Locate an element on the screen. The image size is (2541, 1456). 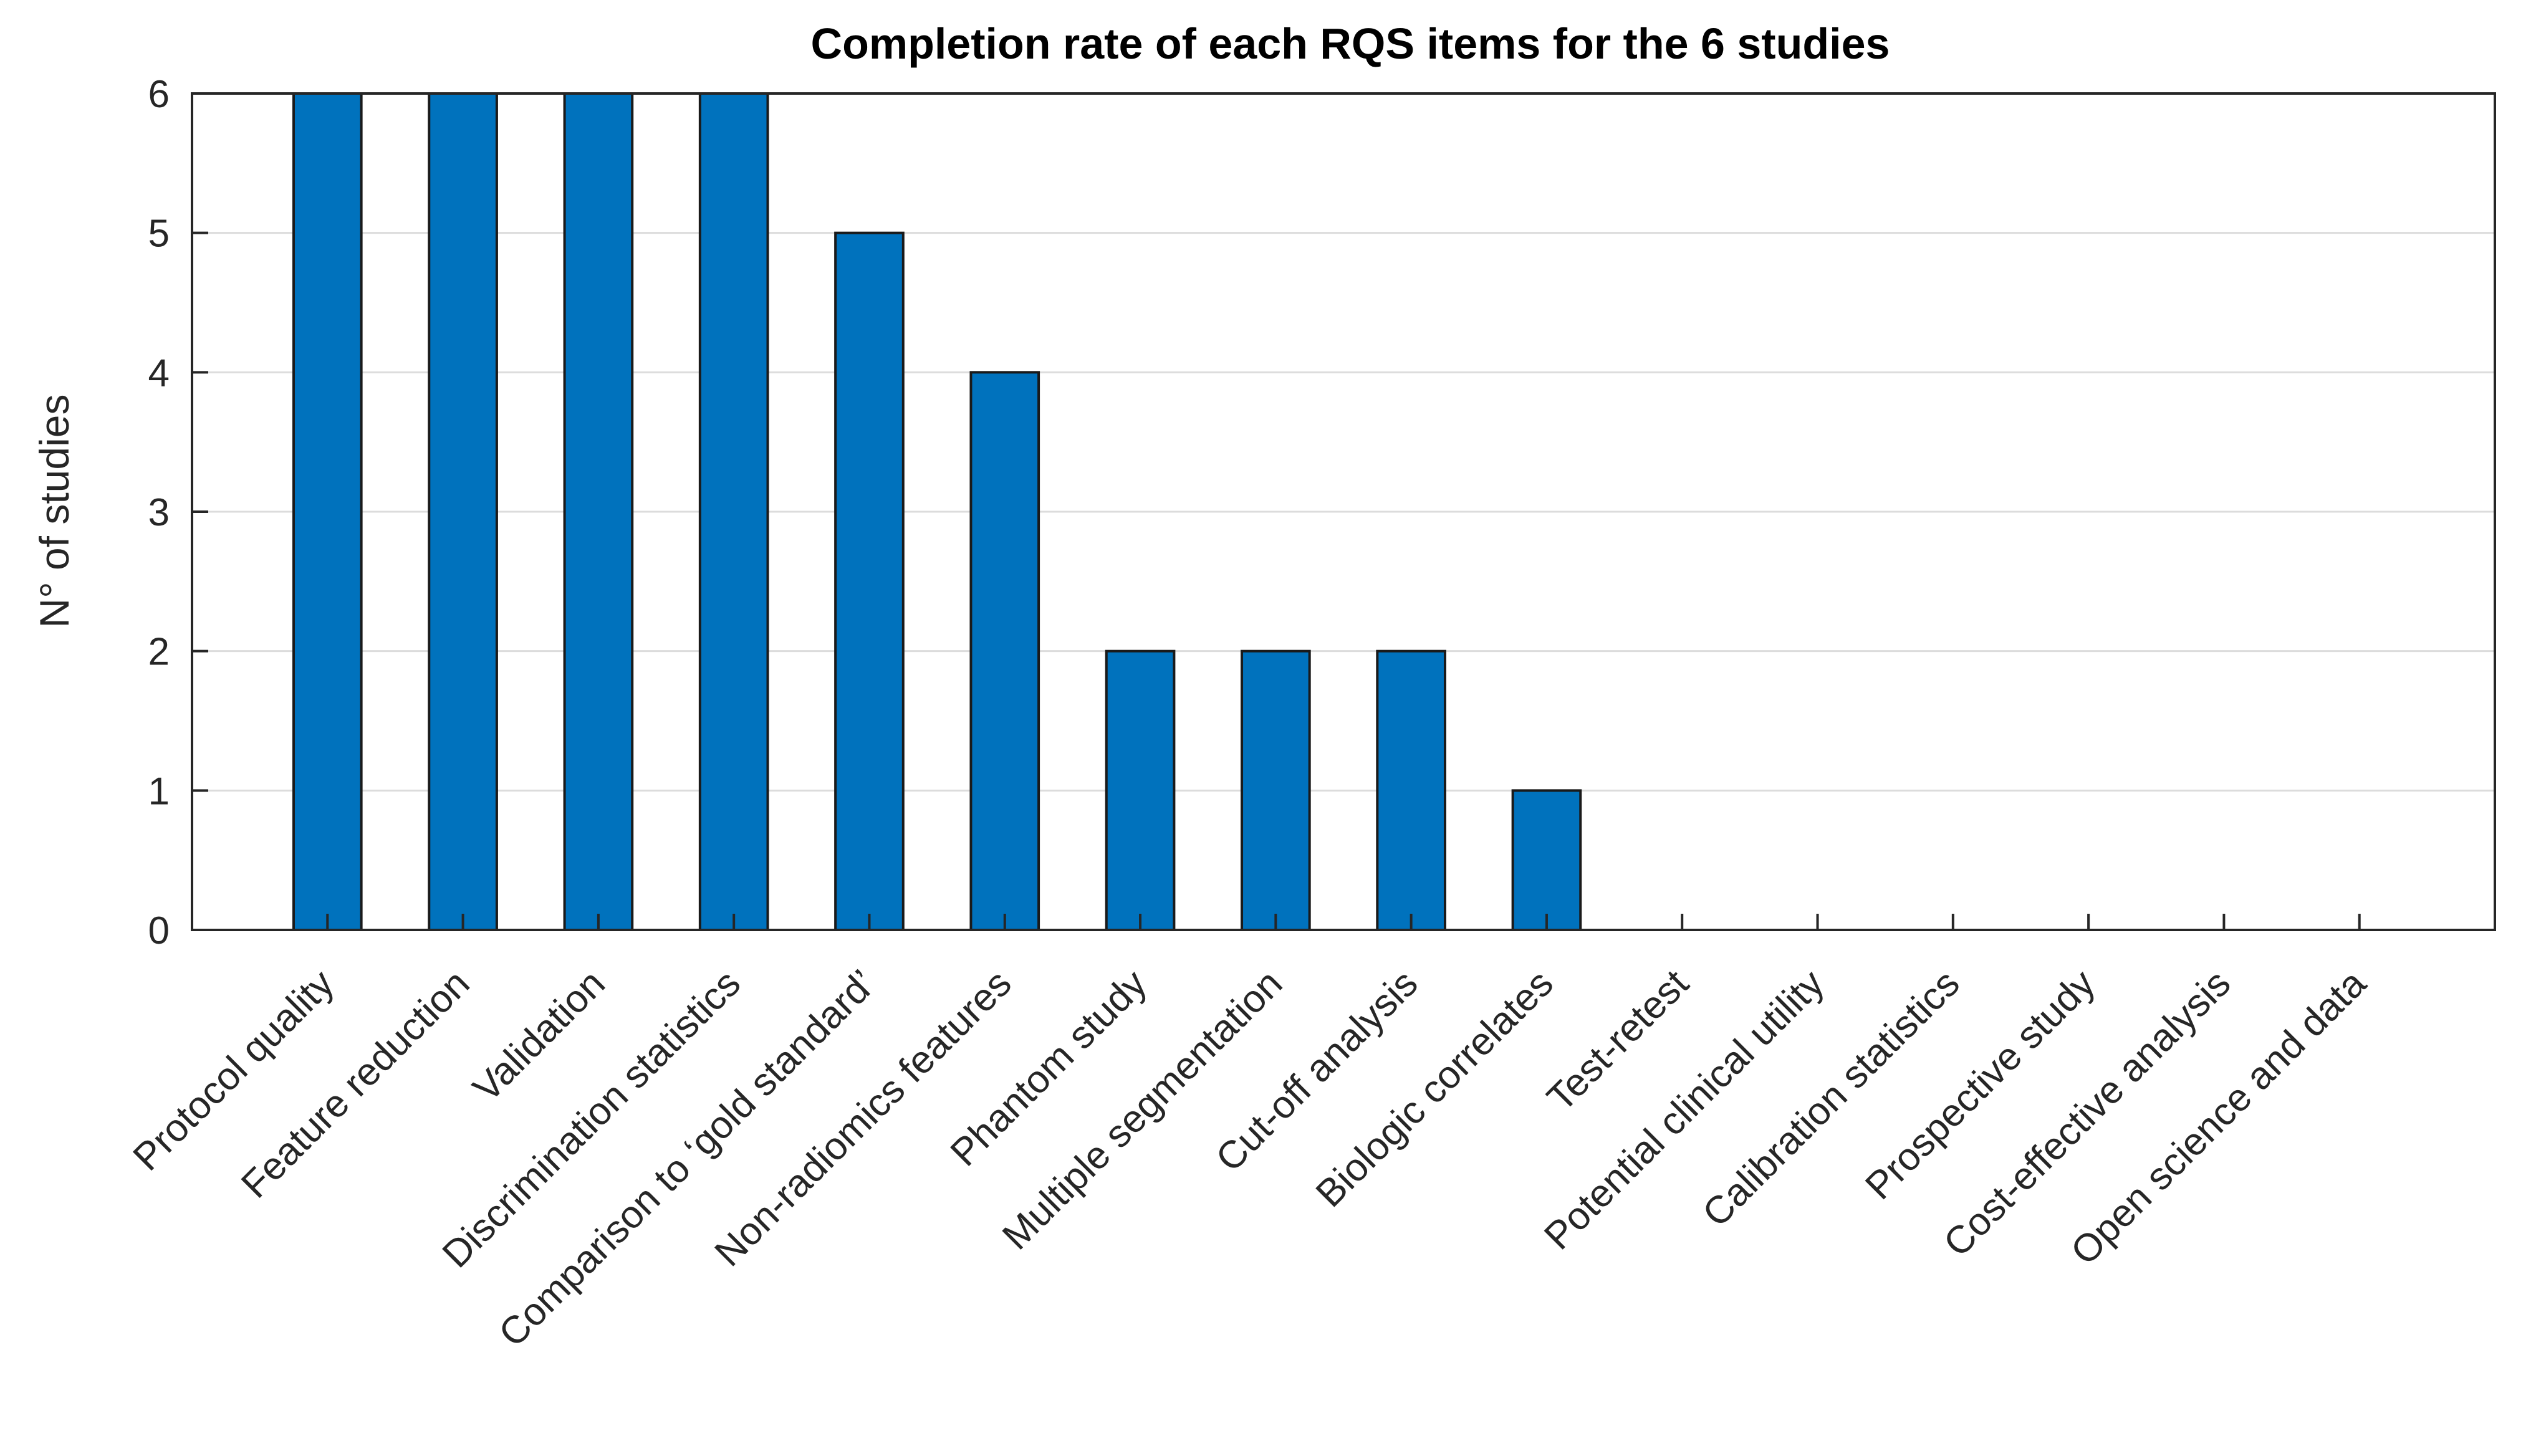
y-tick-label: 1 is located at coordinates (159, 792).